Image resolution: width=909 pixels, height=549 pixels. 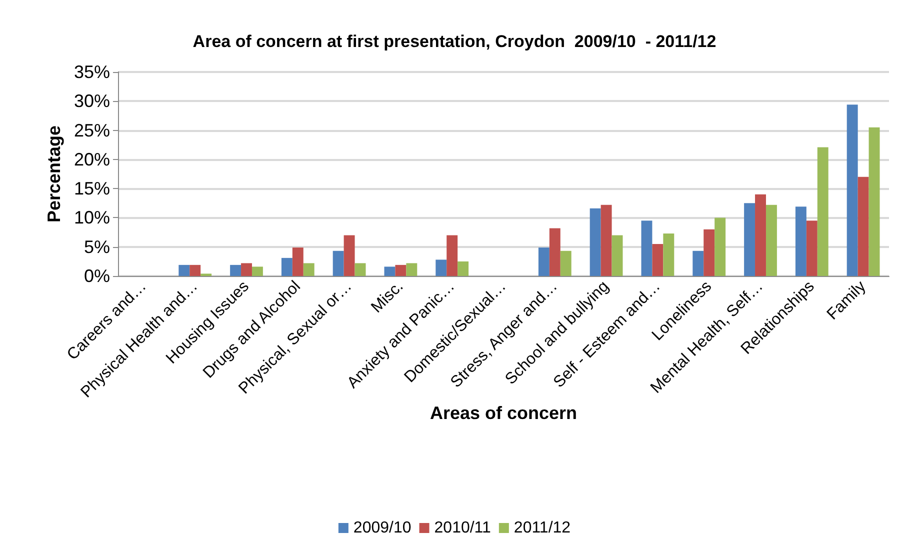 What do you see at coordinates (542, 528) in the screenshot?
I see `legend-label: 2011/12` at bounding box center [542, 528].